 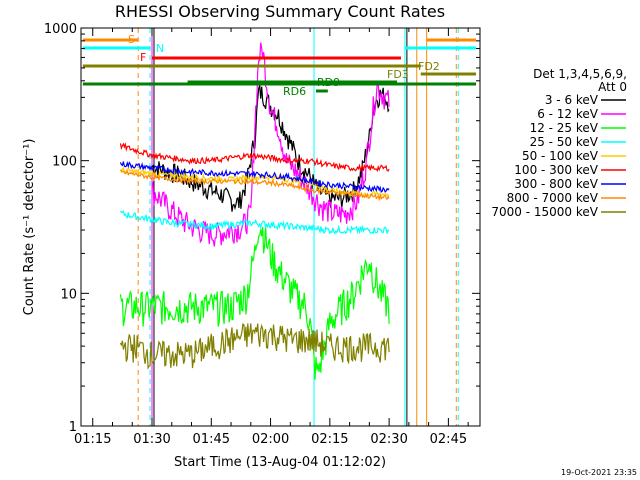 What do you see at coordinates (143, 57) in the screenshot?
I see `state-bar-label: F` at bounding box center [143, 57].